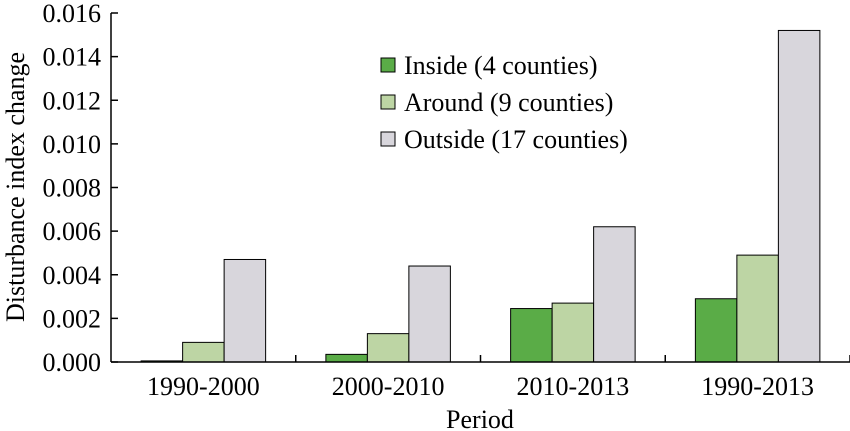 The image size is (850, 431). I want to click on x-category-label: 2010-2013, so click(573, 386).